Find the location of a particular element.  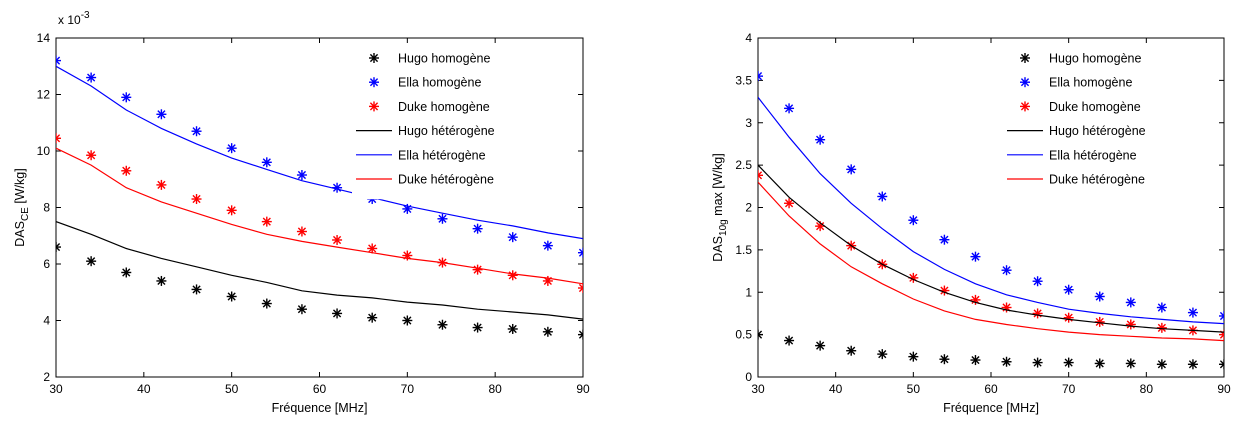

y-tick-label: 2 is located at coordinates (748, 208).